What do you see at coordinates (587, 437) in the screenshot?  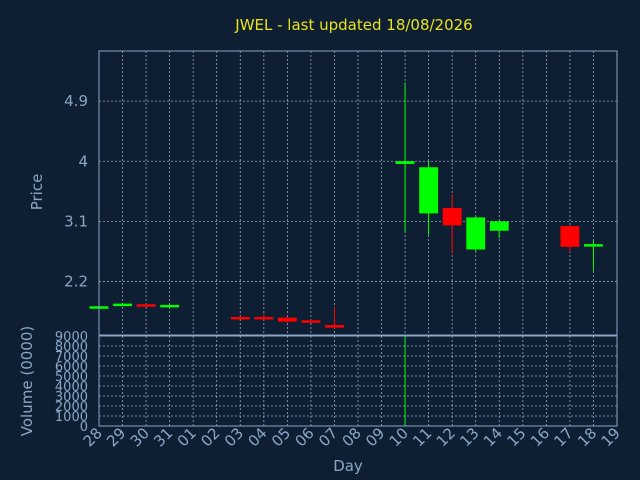 I see `x-tick-label: 18` at bounding box center [587, 437].